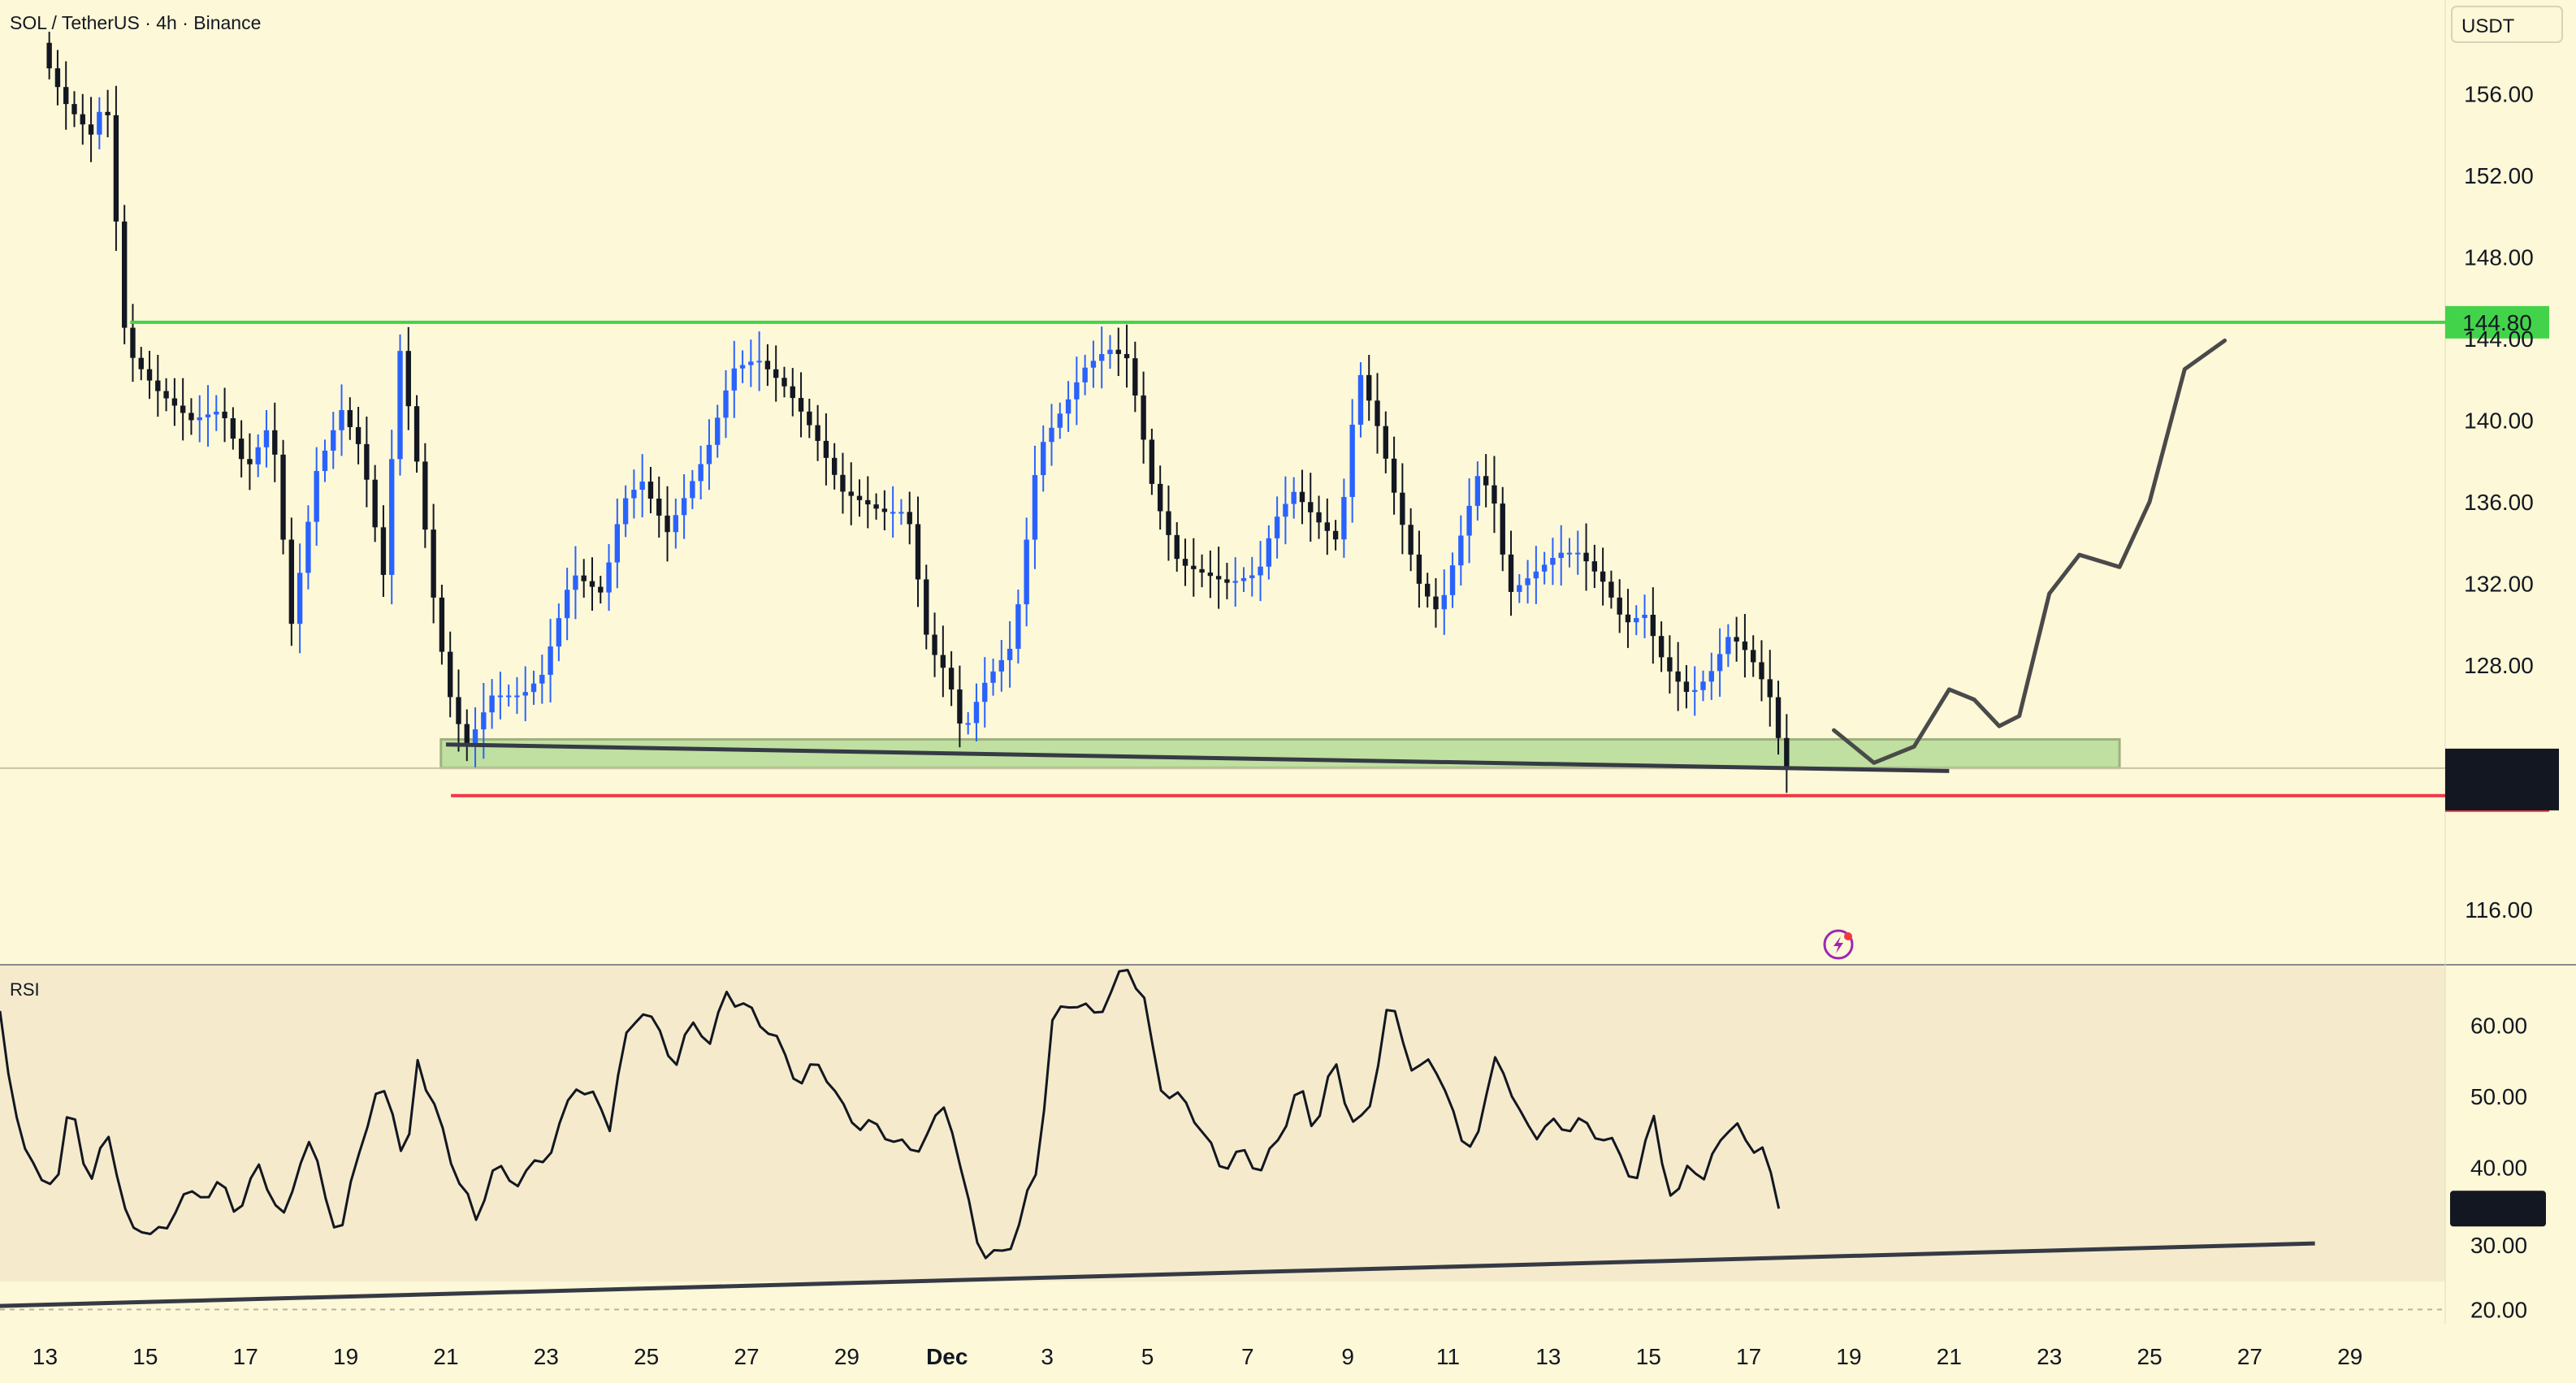  I want to click on alert-icon, so click(1838, 944).